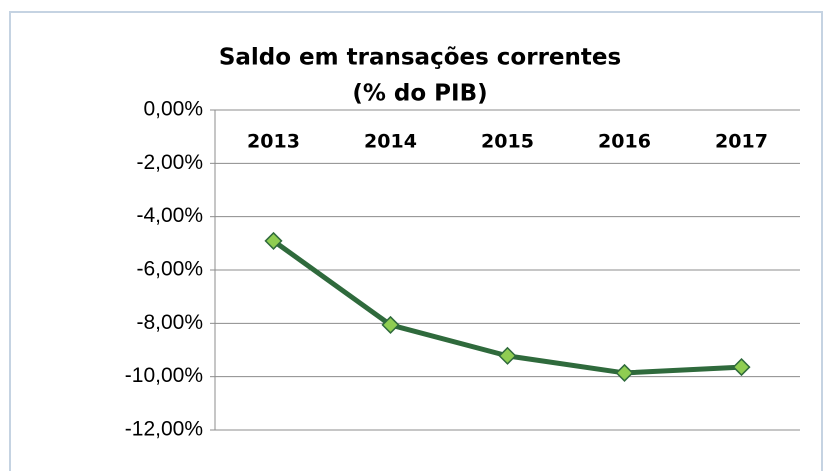 Image resolution: width=828 pixels, height=471 pixels. What do you see at coordinates (420, 58) in the screenshot?
I see `chart-title: Saldo em transações correntes` at bounding box center [420, 58].